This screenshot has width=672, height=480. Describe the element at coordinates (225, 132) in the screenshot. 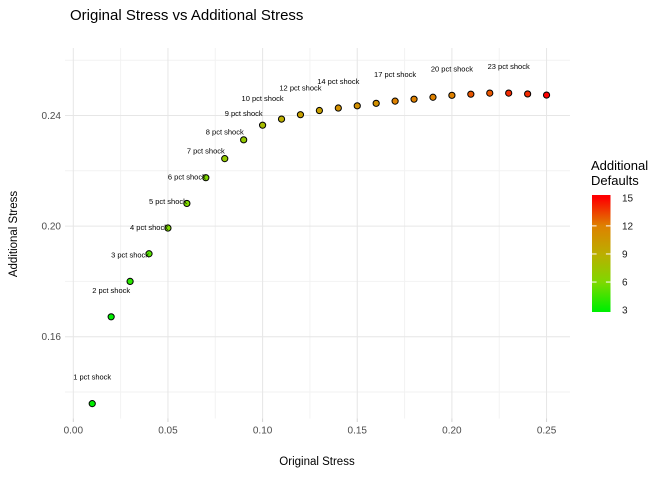

I see `point-label: 8 pct shock` at that location.